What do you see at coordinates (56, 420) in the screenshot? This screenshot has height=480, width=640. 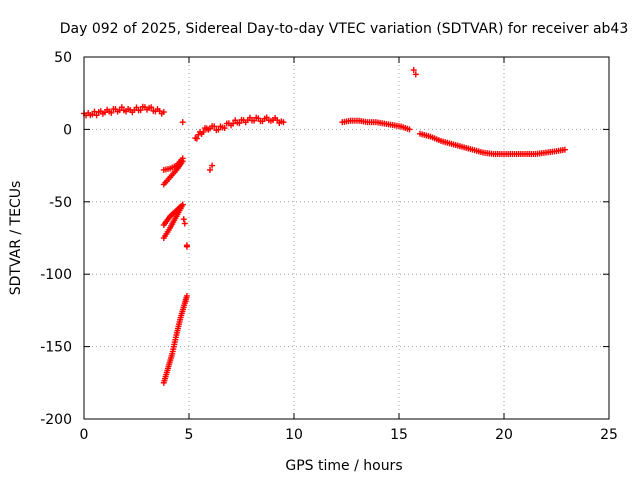 I see `y-tick-label: -200` at bounding box center [56, 420].